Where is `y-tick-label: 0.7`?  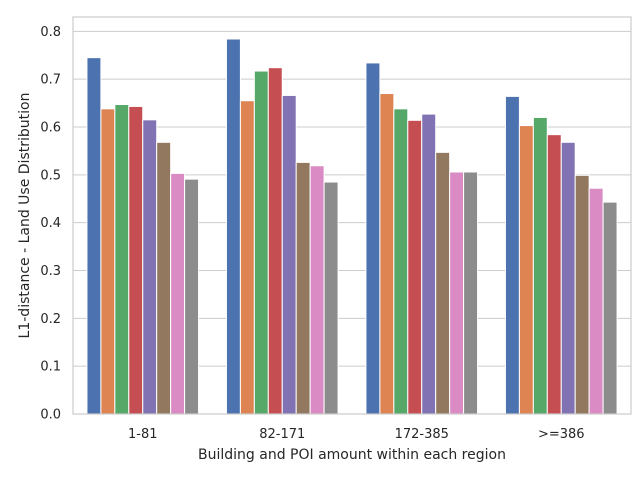 y-tick-label: 0.7 is located at coordinates (50, 80).